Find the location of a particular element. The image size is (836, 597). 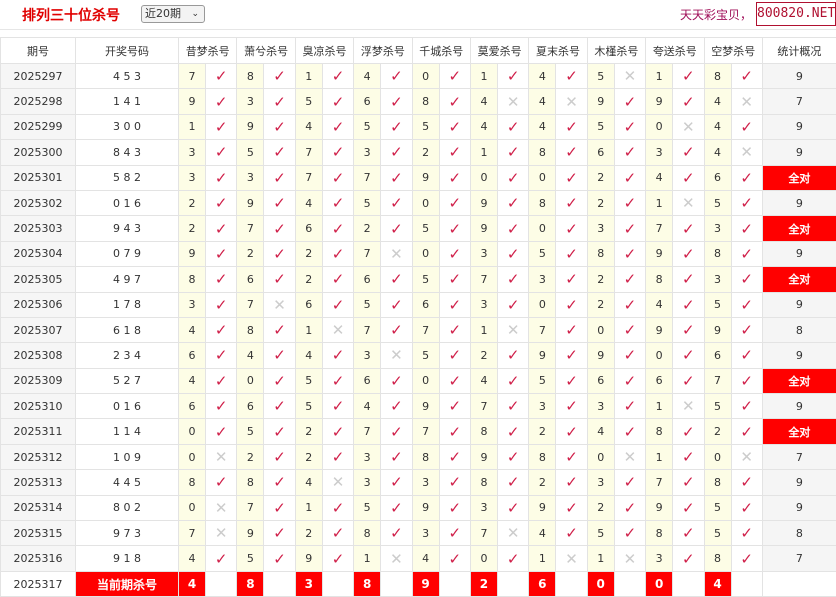

issue-cell: 2025298 is located at coordinates (38, 101).